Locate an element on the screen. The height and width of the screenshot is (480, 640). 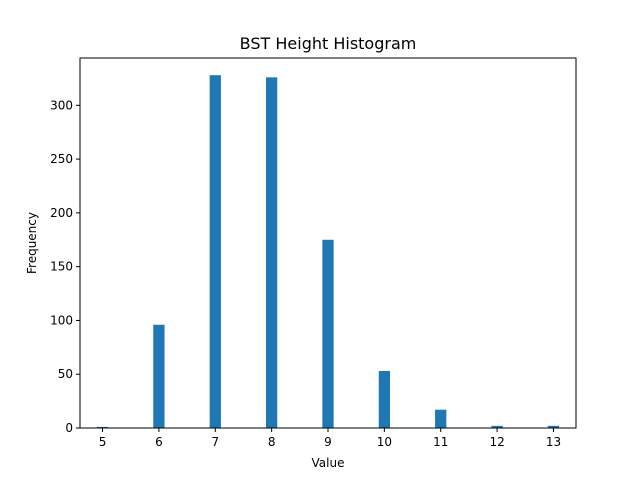
x-tick-label: 9 is located at coordinates (328, 442).